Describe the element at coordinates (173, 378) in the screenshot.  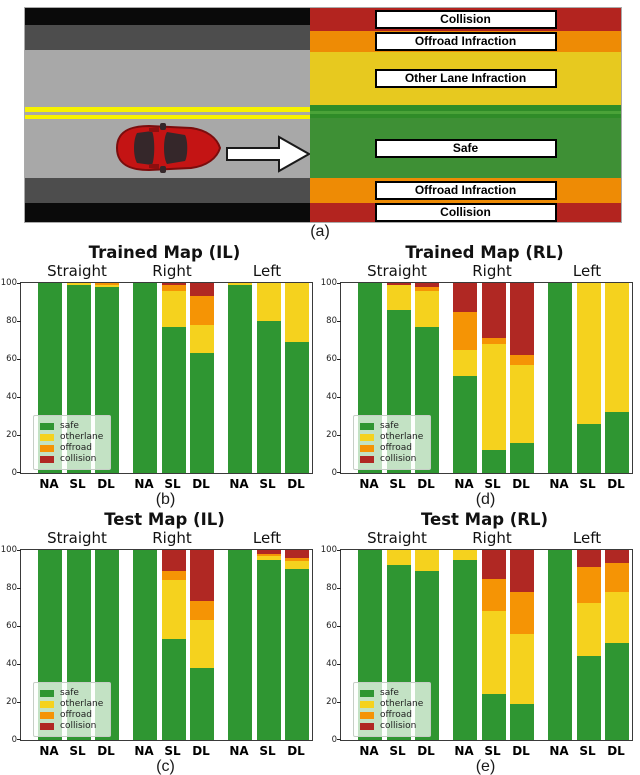
I see `stacked-bar-right-sl` at that location.